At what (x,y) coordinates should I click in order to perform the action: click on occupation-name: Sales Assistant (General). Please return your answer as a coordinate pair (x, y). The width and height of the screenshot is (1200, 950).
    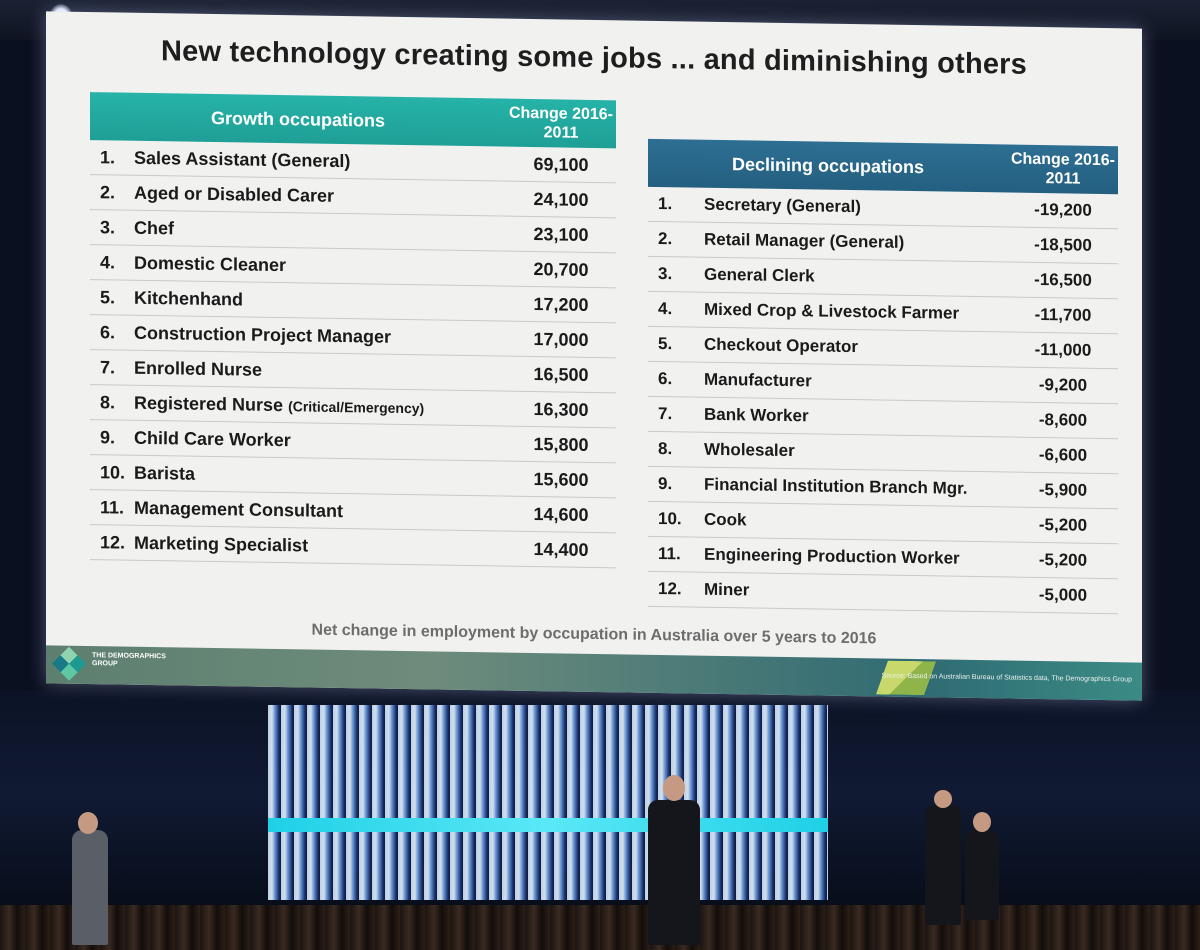
    Looking at the image, I should click on (320, 160).